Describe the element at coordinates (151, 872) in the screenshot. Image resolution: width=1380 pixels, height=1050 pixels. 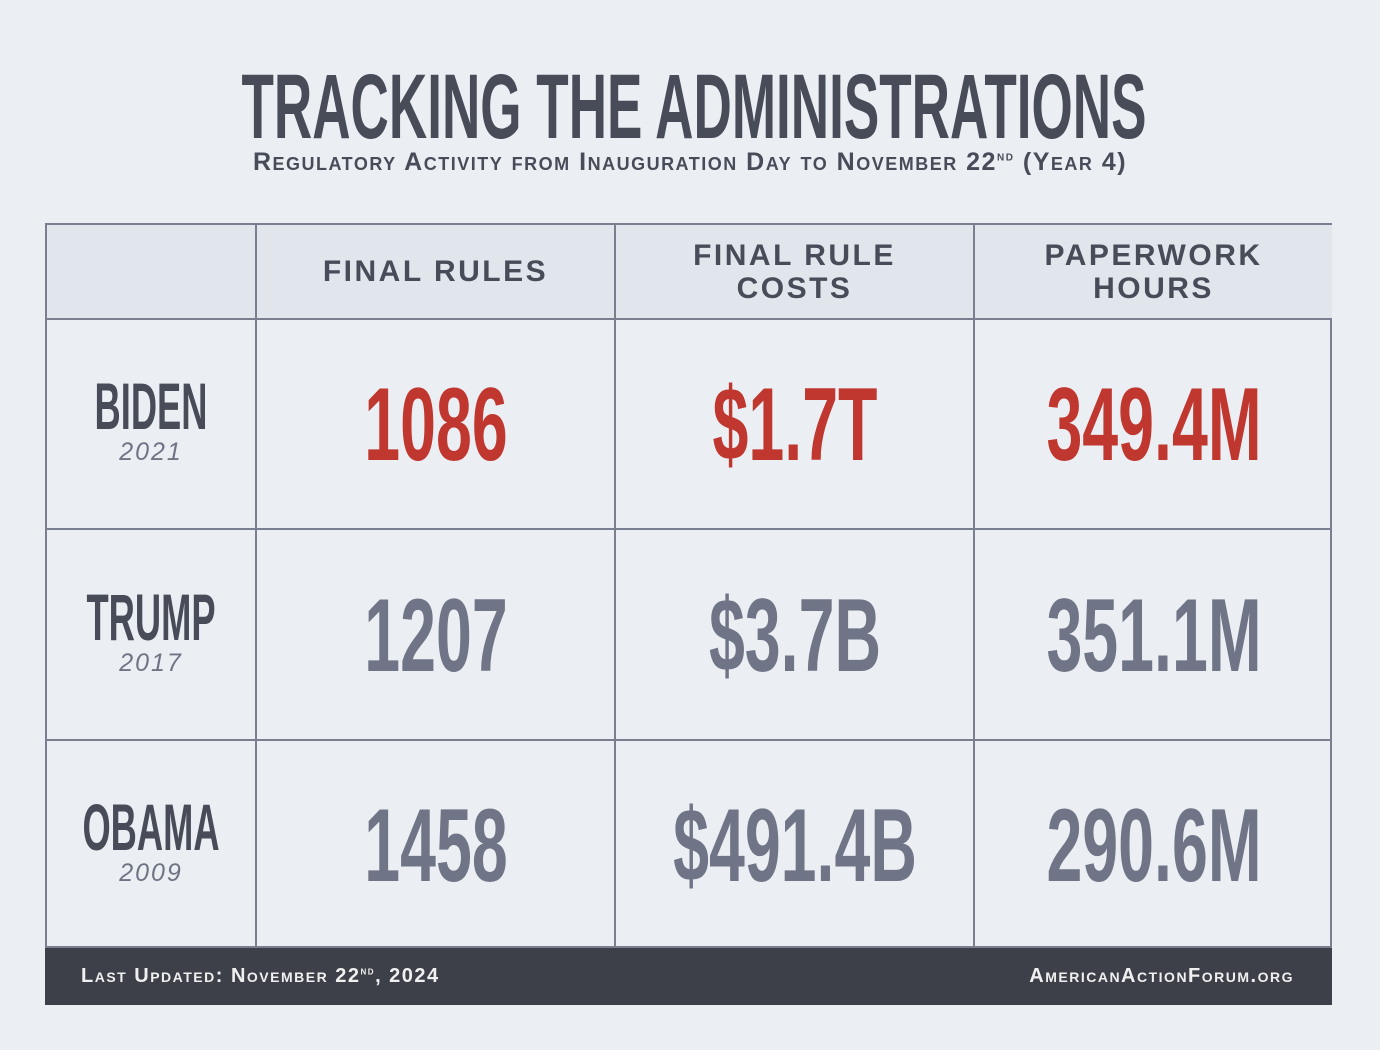
I see `administration-year: 2009` at that location.